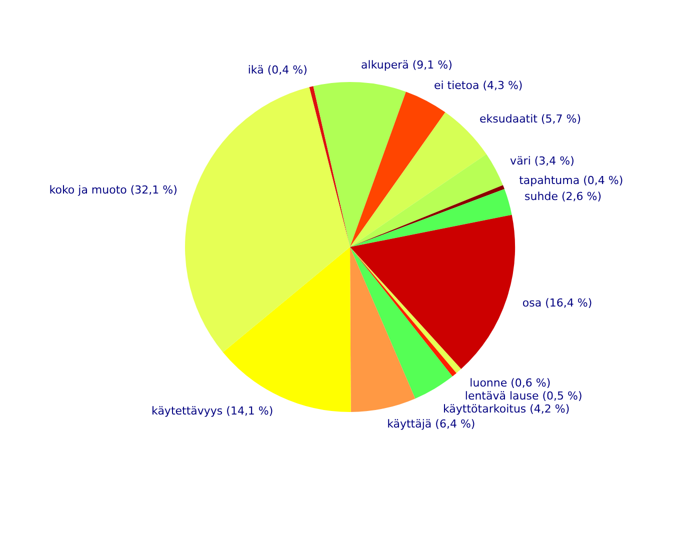 The image size is (700, 550). Describe the element at coordinates (571, 180) in the screenshot. I see `slice-label: tapahtuma (0,4 %)` at that location.